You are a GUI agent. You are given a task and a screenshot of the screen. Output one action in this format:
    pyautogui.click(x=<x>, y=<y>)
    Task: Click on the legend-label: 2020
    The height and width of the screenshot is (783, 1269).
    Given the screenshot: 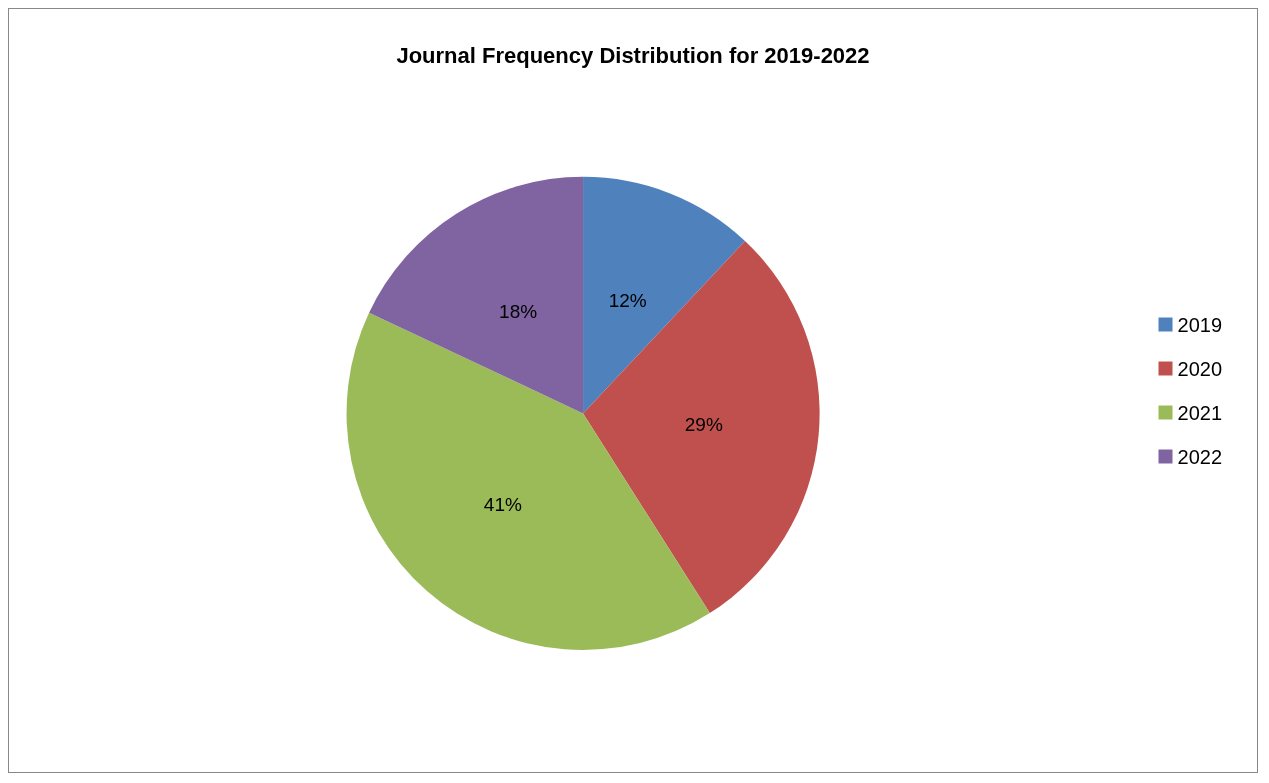 What is the action you would take?
    pyautogui.click(x=1200, y=368)
    